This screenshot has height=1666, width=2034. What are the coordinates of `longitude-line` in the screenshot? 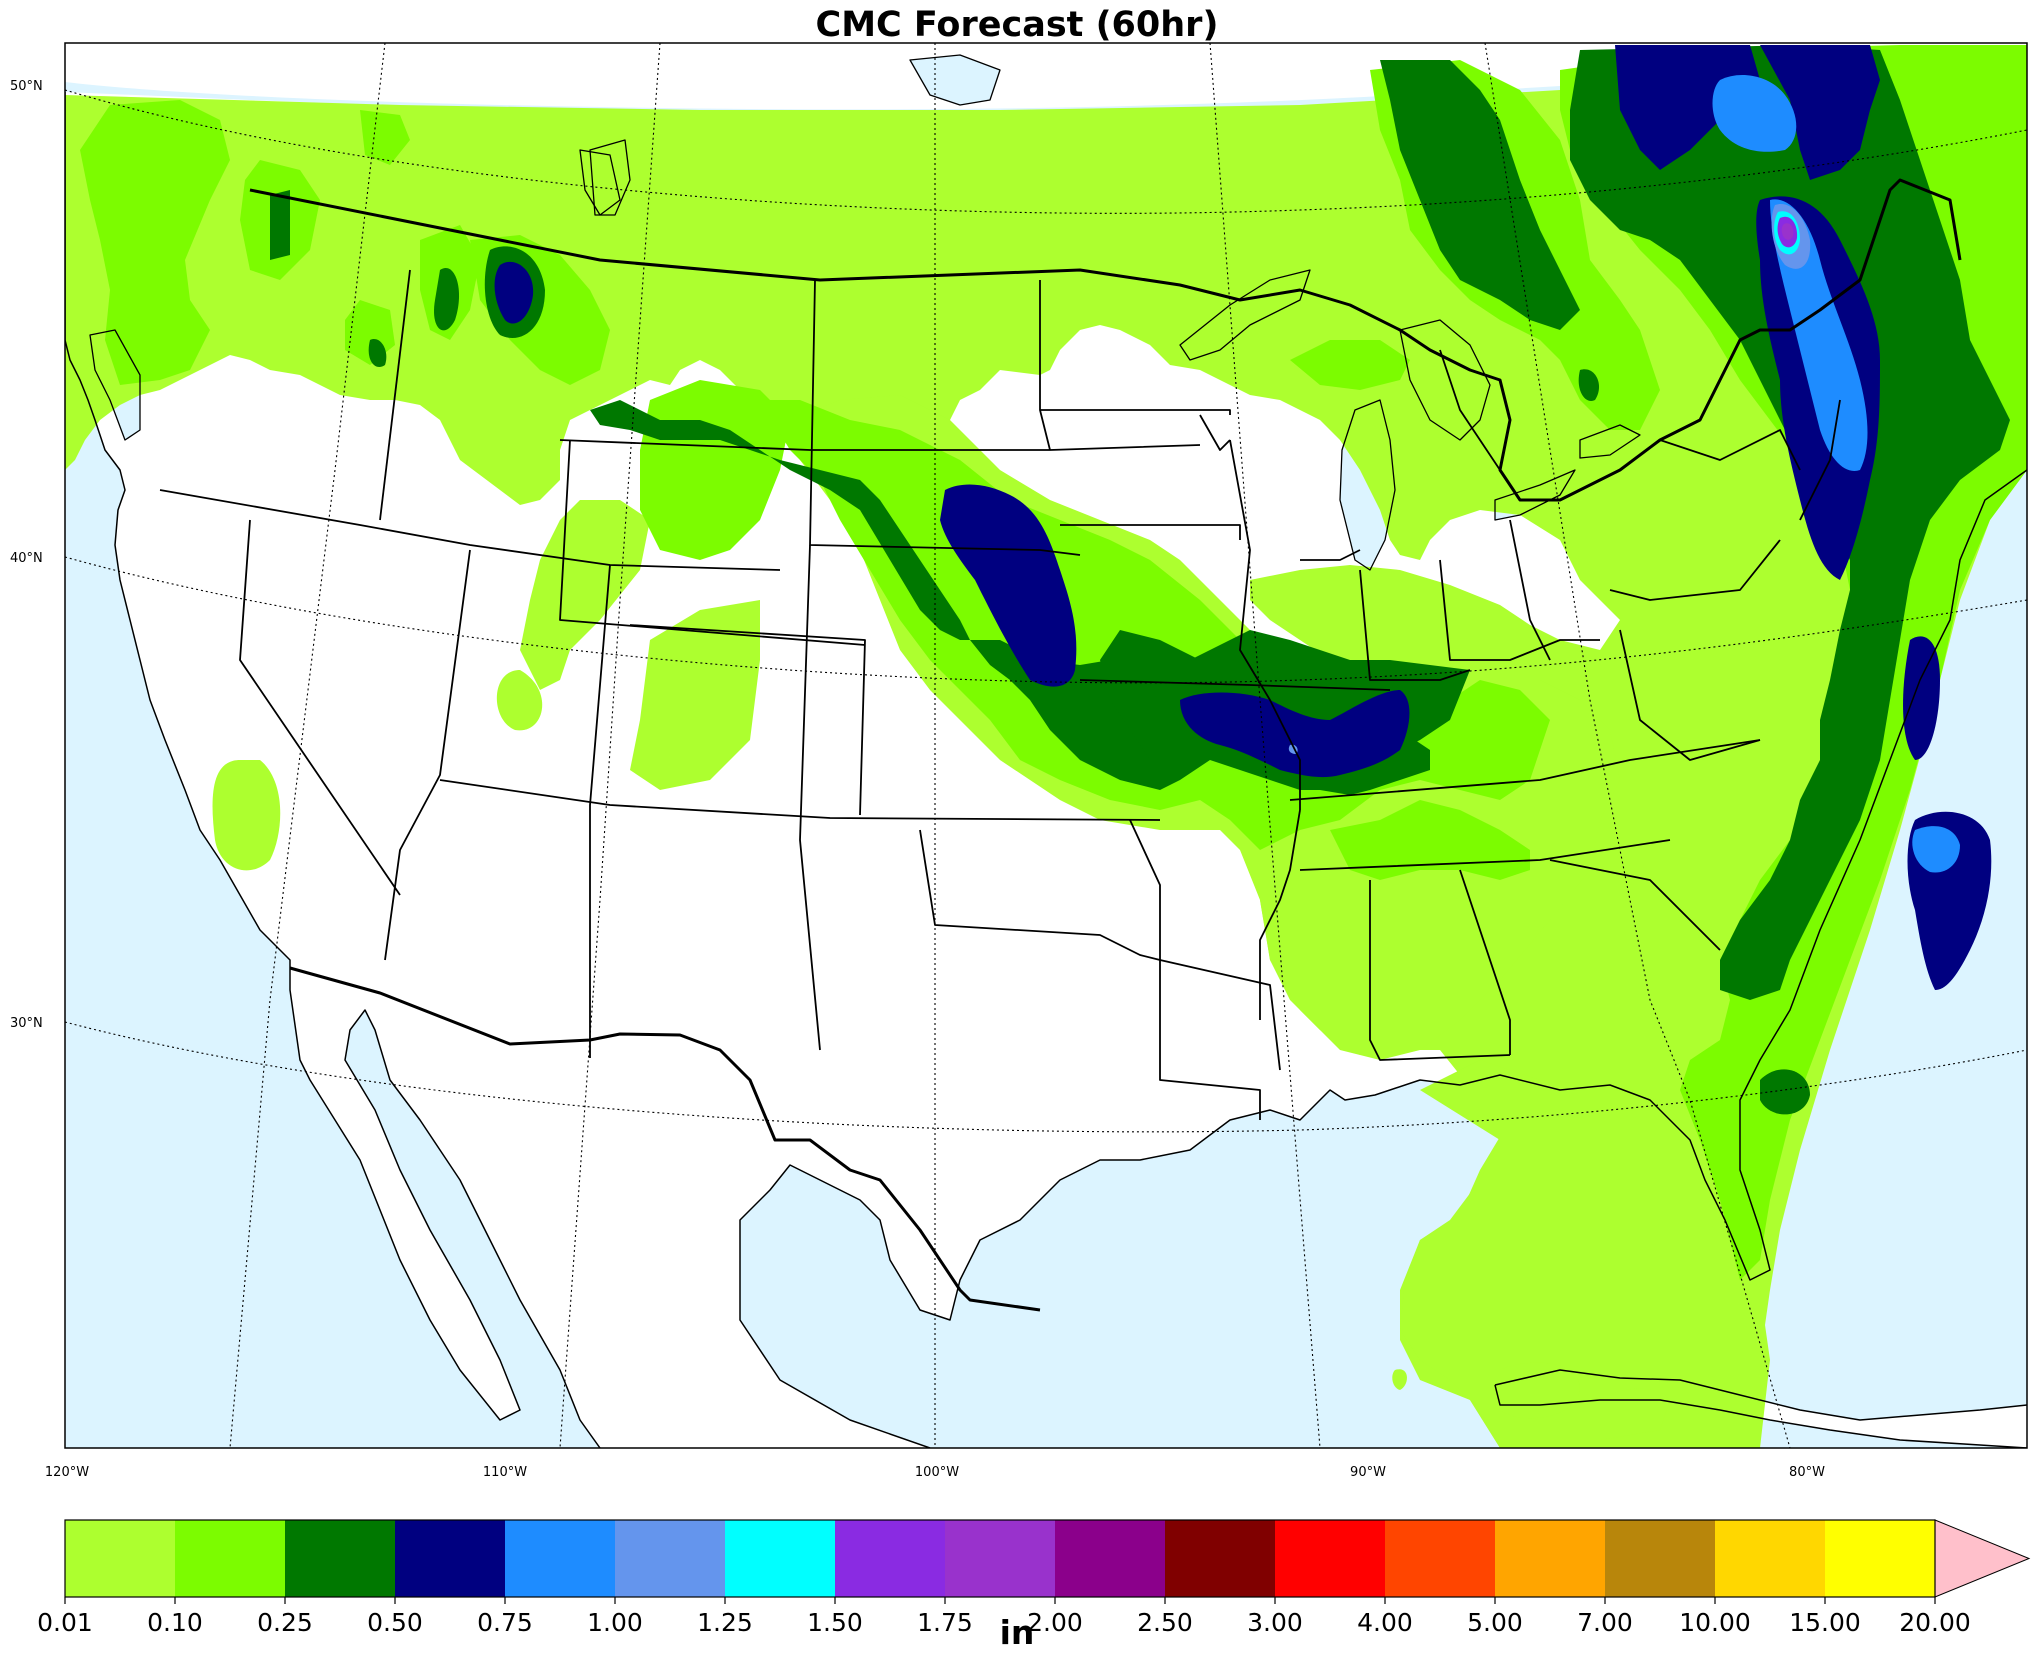 It's located at (307, 745).